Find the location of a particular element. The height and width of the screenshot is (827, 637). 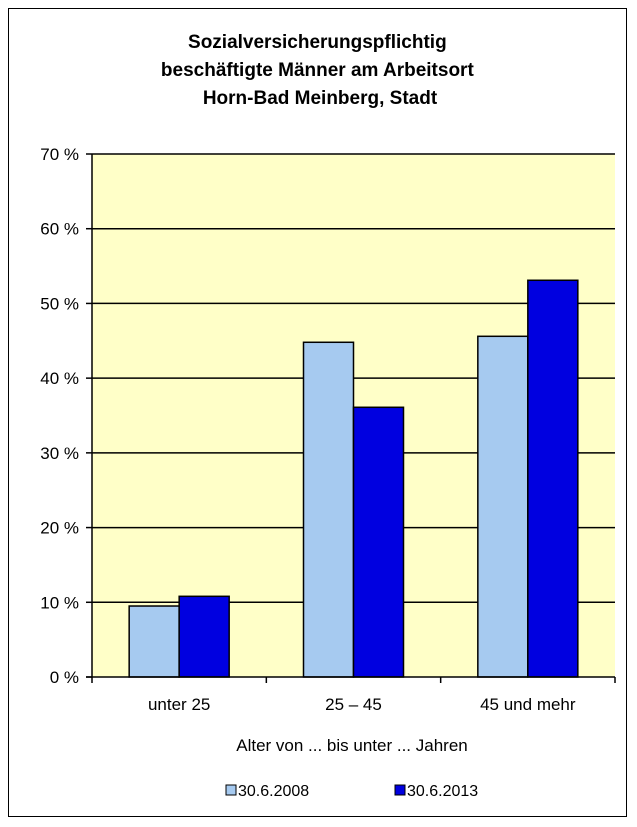

legend: 30.6.2008 30.6.2013 is located at coordinates (351, 791).